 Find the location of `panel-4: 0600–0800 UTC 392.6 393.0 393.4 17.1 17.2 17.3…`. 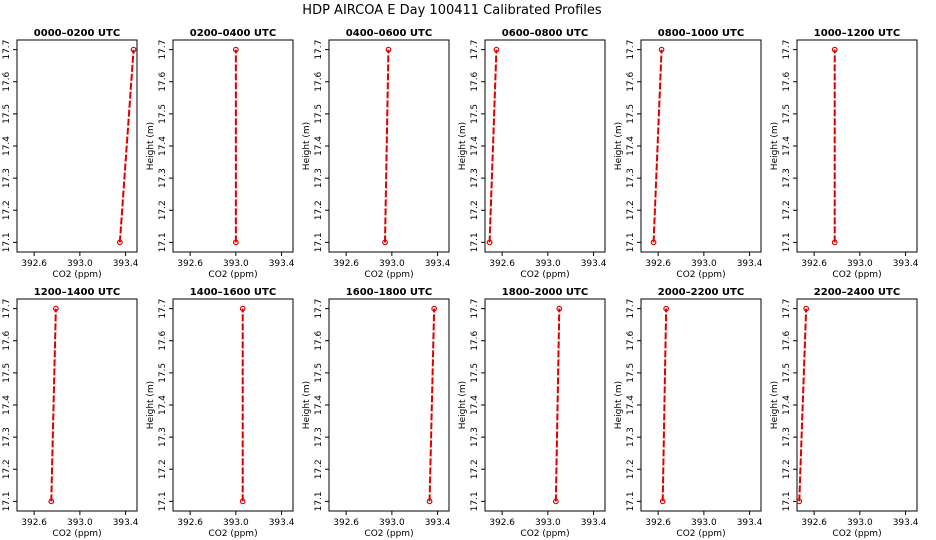

panel-4: 0600–0800 UTC 392.6 393.0 393.4 17.1 17.2 17.3… is located at coordinates (532, 154).